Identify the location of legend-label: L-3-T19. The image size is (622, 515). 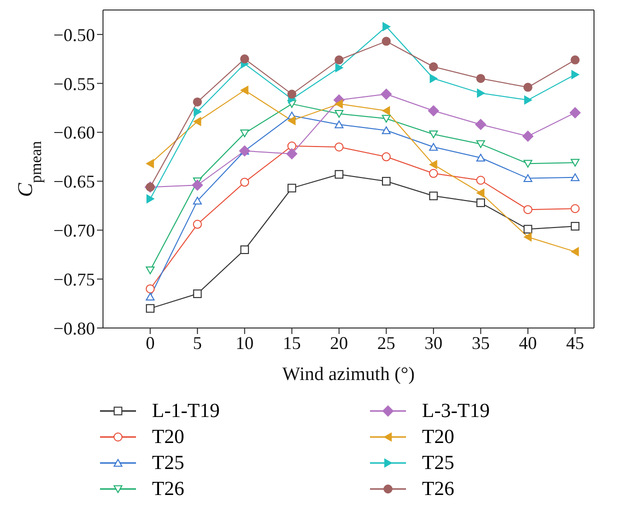
(456, 411).